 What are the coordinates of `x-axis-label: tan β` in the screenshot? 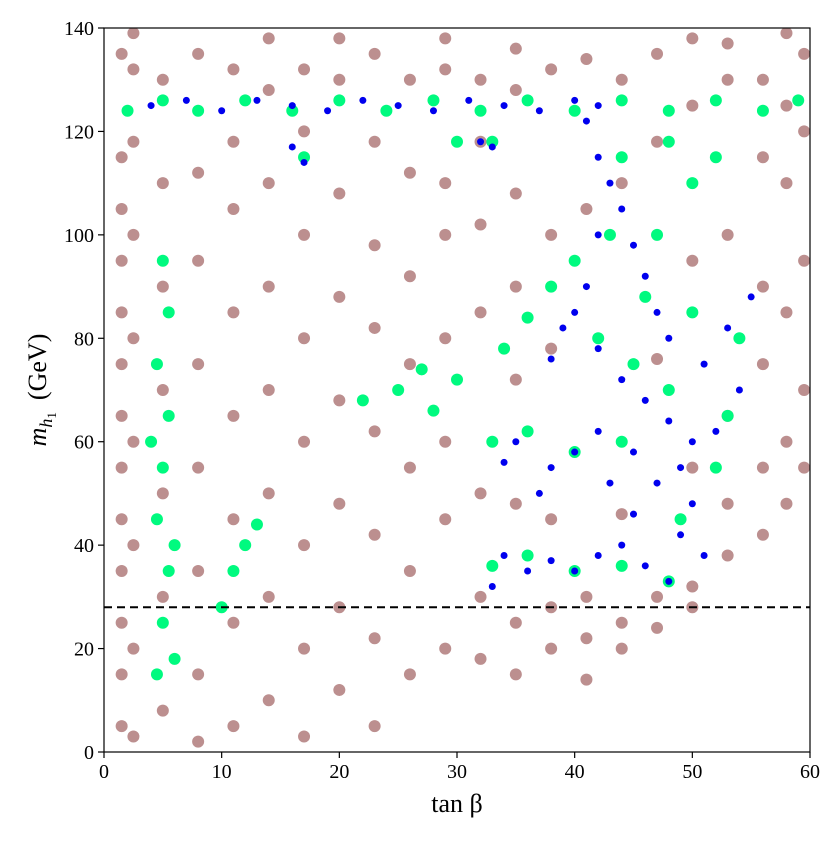 It's located at (457, 803).